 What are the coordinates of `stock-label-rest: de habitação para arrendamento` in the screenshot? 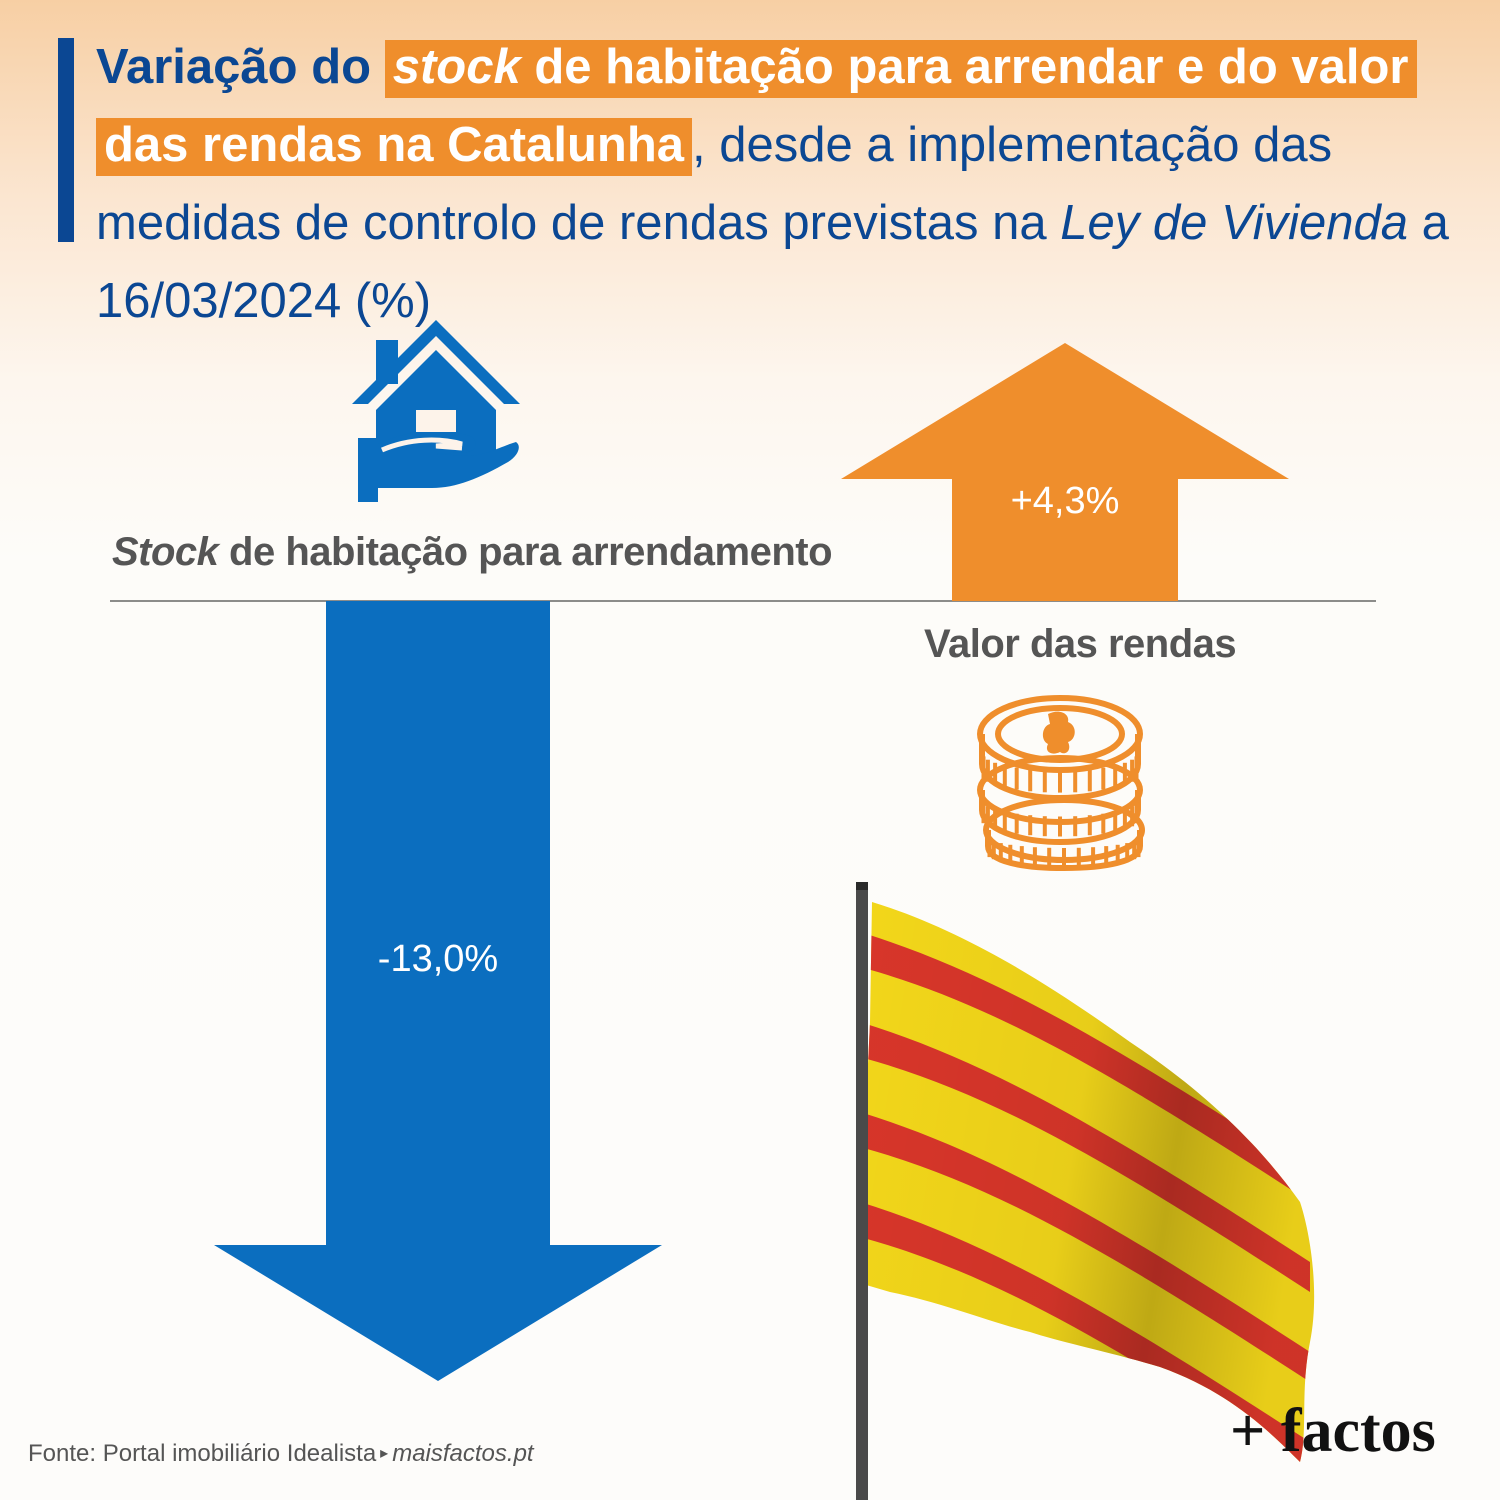 It's located at (525, 552).